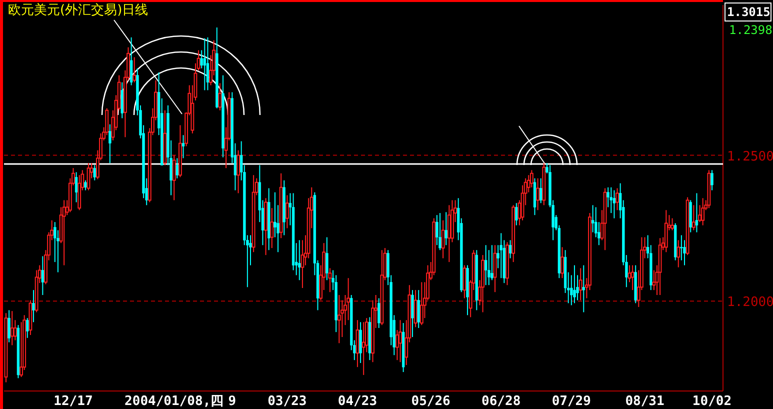 This screenshot has height=409, width=773. I want to click on x-tick-label: 08/31, so click(644, 401).